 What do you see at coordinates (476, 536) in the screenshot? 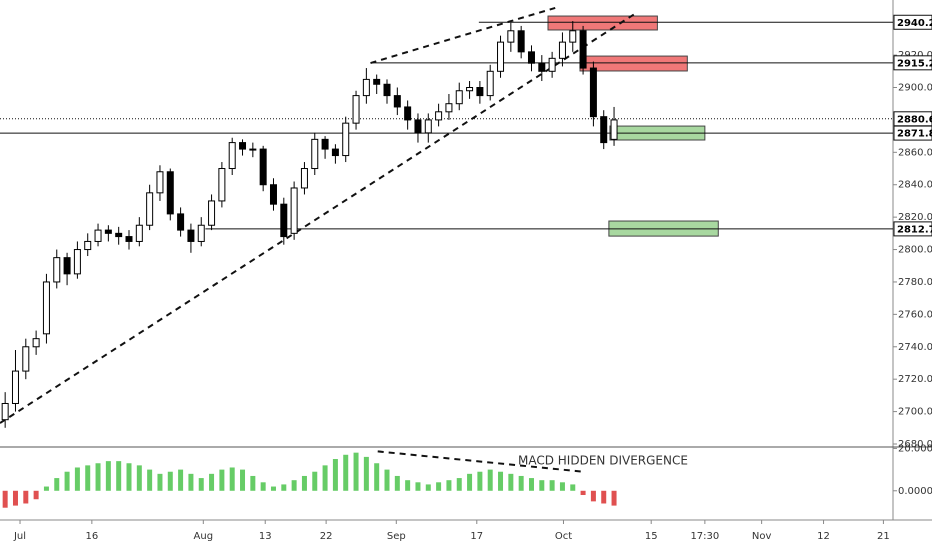
I see `x-tick-label: 17` at bounding box center [476, 536].